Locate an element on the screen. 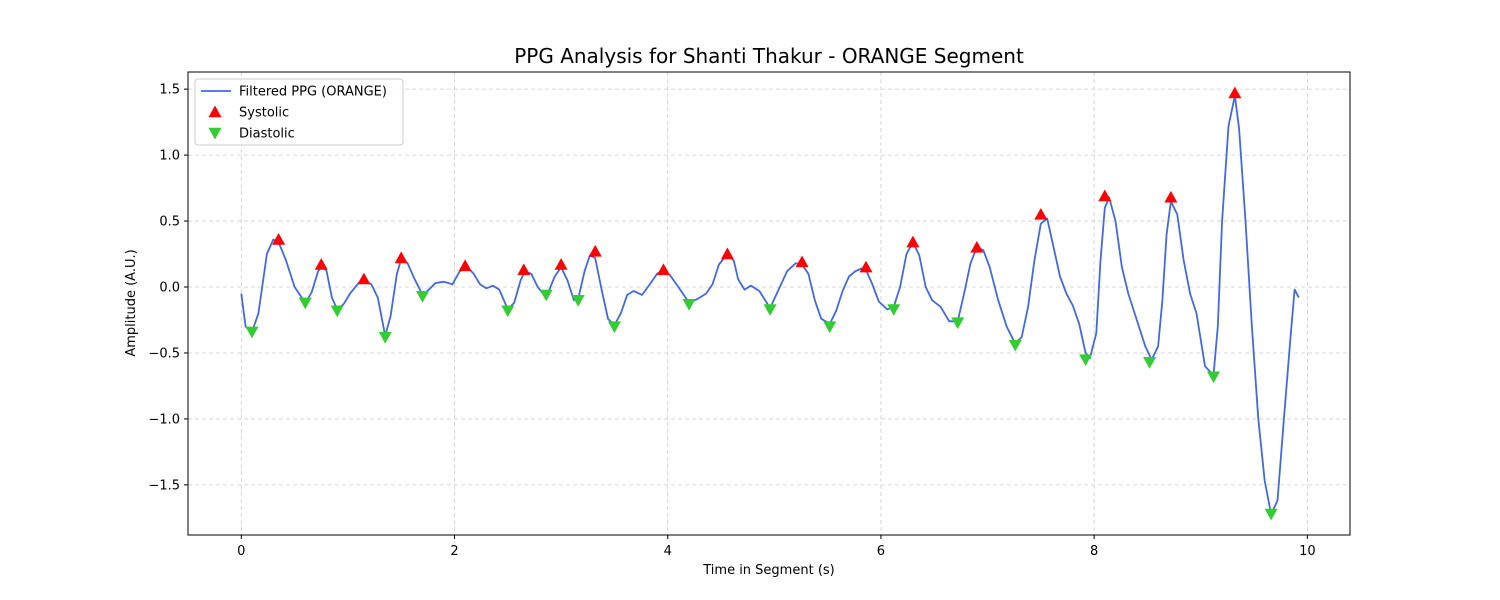  x-tick-label: 0 is located at coordinates (241, 551).